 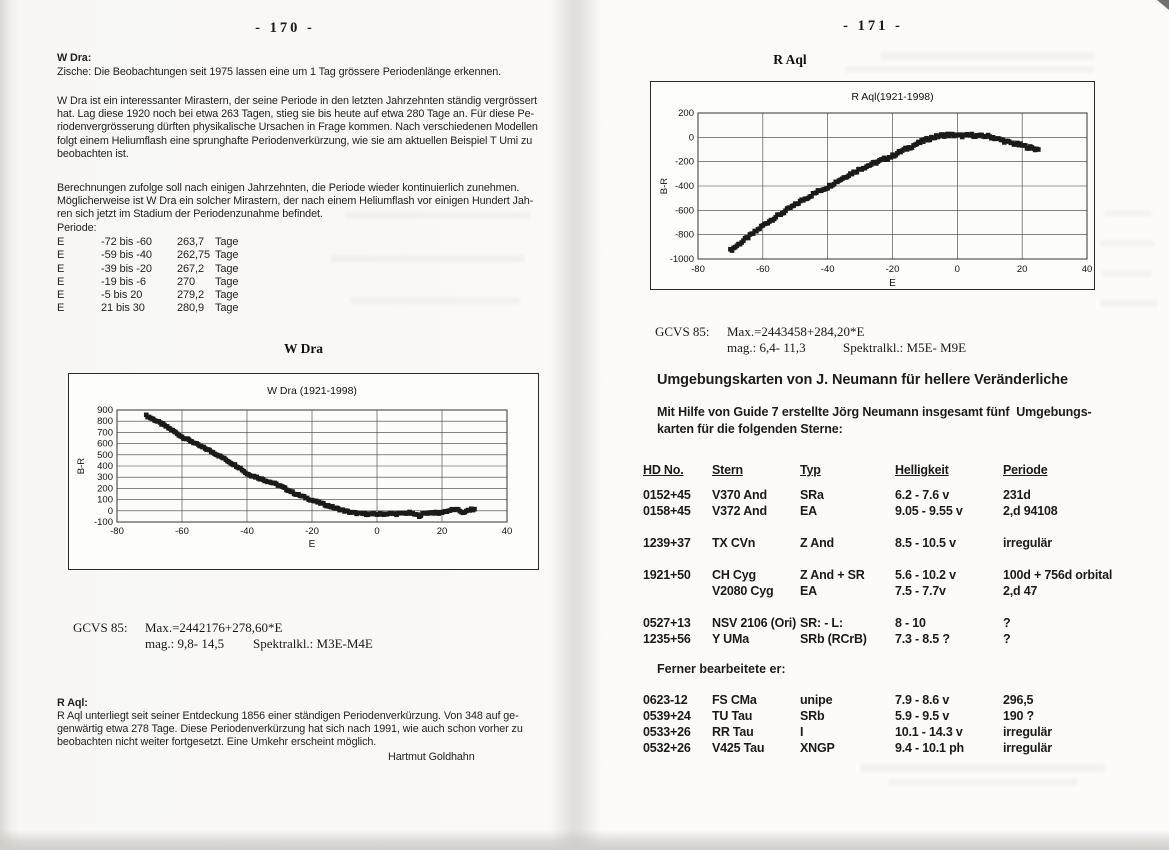 What do you see at coordinates (667, 543) in the screenshot?
I see `cell-hd: 1239+37` at bounding box center [667, 543].